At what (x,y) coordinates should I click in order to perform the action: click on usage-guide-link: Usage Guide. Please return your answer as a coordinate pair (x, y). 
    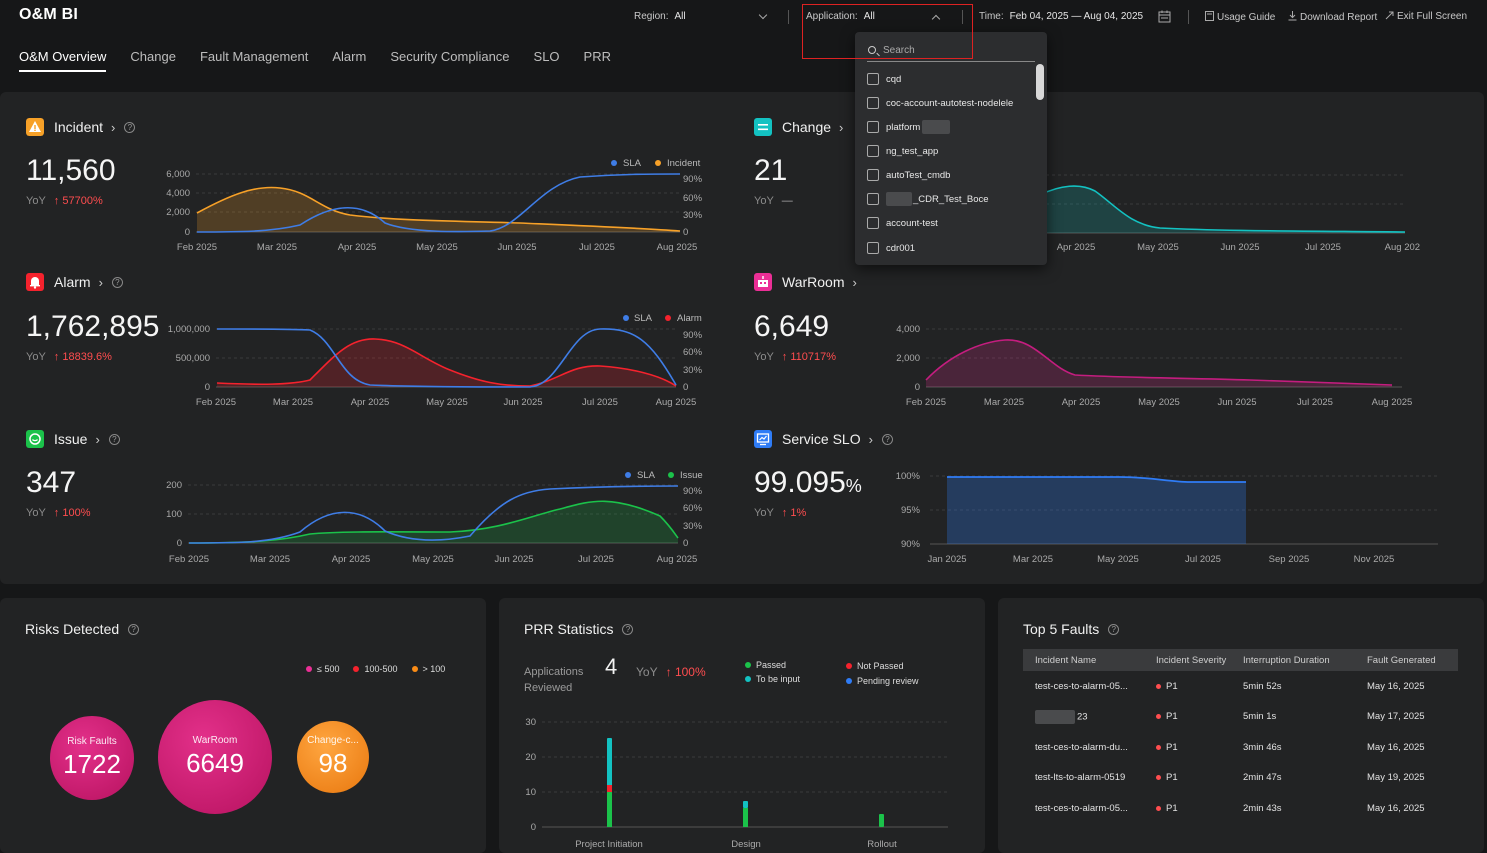
    Looking at the image, I should click on (1240, 17).